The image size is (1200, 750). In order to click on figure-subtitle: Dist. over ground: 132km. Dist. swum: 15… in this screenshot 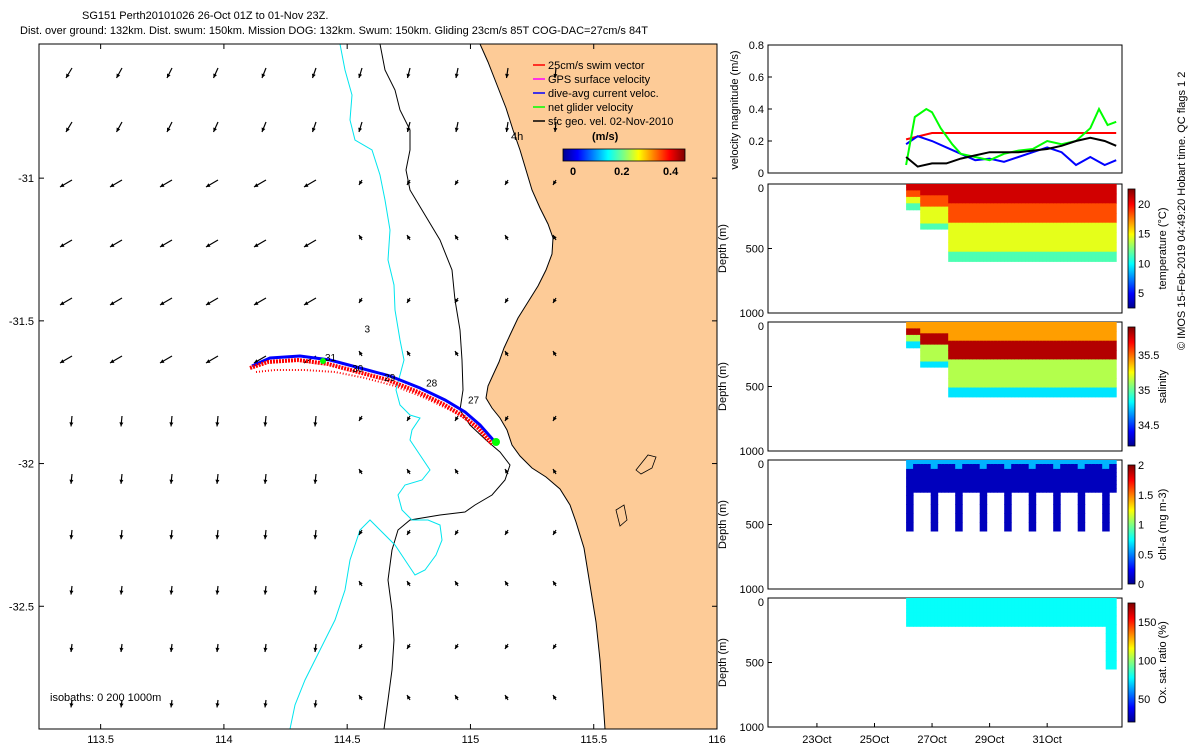, I will do `click(334, 31)`.